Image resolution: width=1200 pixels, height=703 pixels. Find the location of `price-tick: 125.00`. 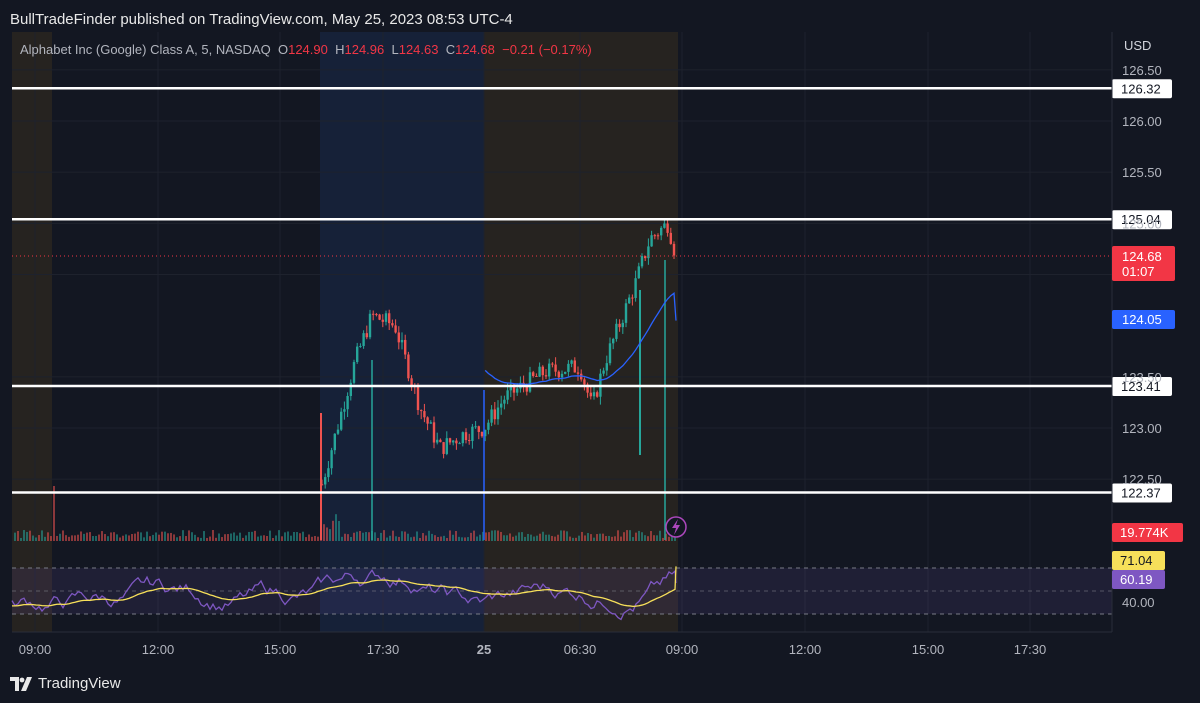

price-tick: 125.00 is located at coordinates (1142, 223).